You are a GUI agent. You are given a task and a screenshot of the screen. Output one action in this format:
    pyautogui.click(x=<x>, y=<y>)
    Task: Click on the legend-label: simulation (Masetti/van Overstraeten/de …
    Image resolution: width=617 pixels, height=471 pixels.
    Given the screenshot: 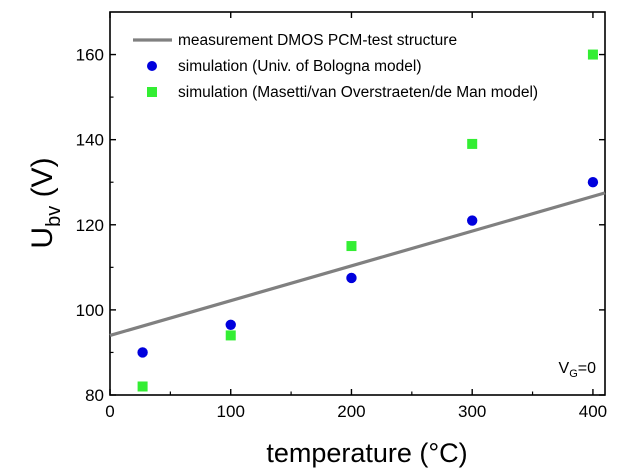 What is the action you would take?
    pyautogui.click(x=358, y=92)
    